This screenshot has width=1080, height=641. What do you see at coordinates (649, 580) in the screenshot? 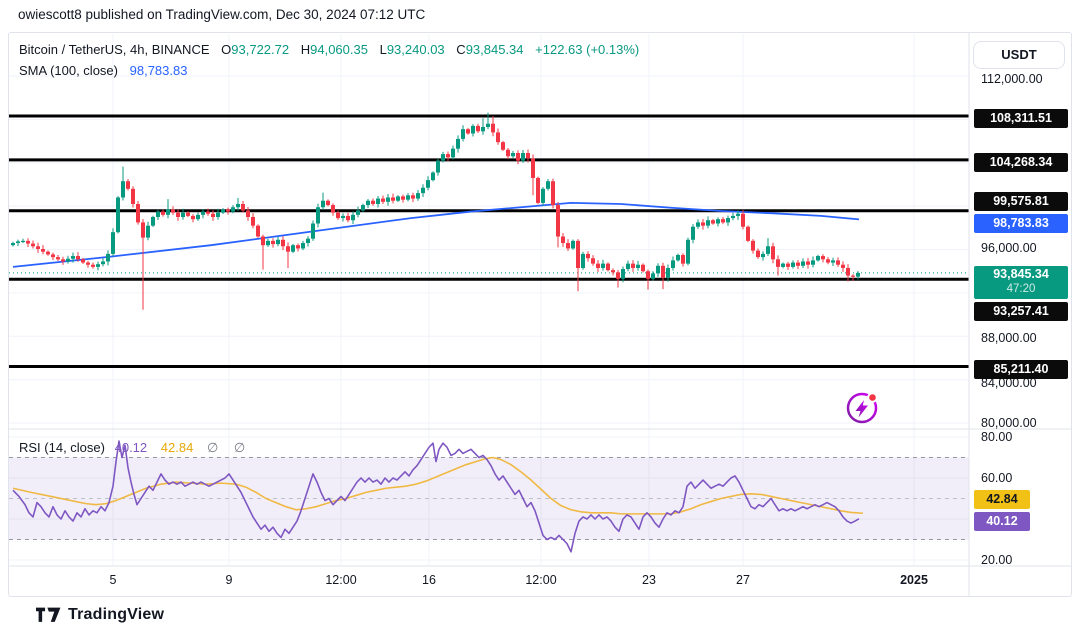
I see `time-label: 23` at bounding box center [649, 580].